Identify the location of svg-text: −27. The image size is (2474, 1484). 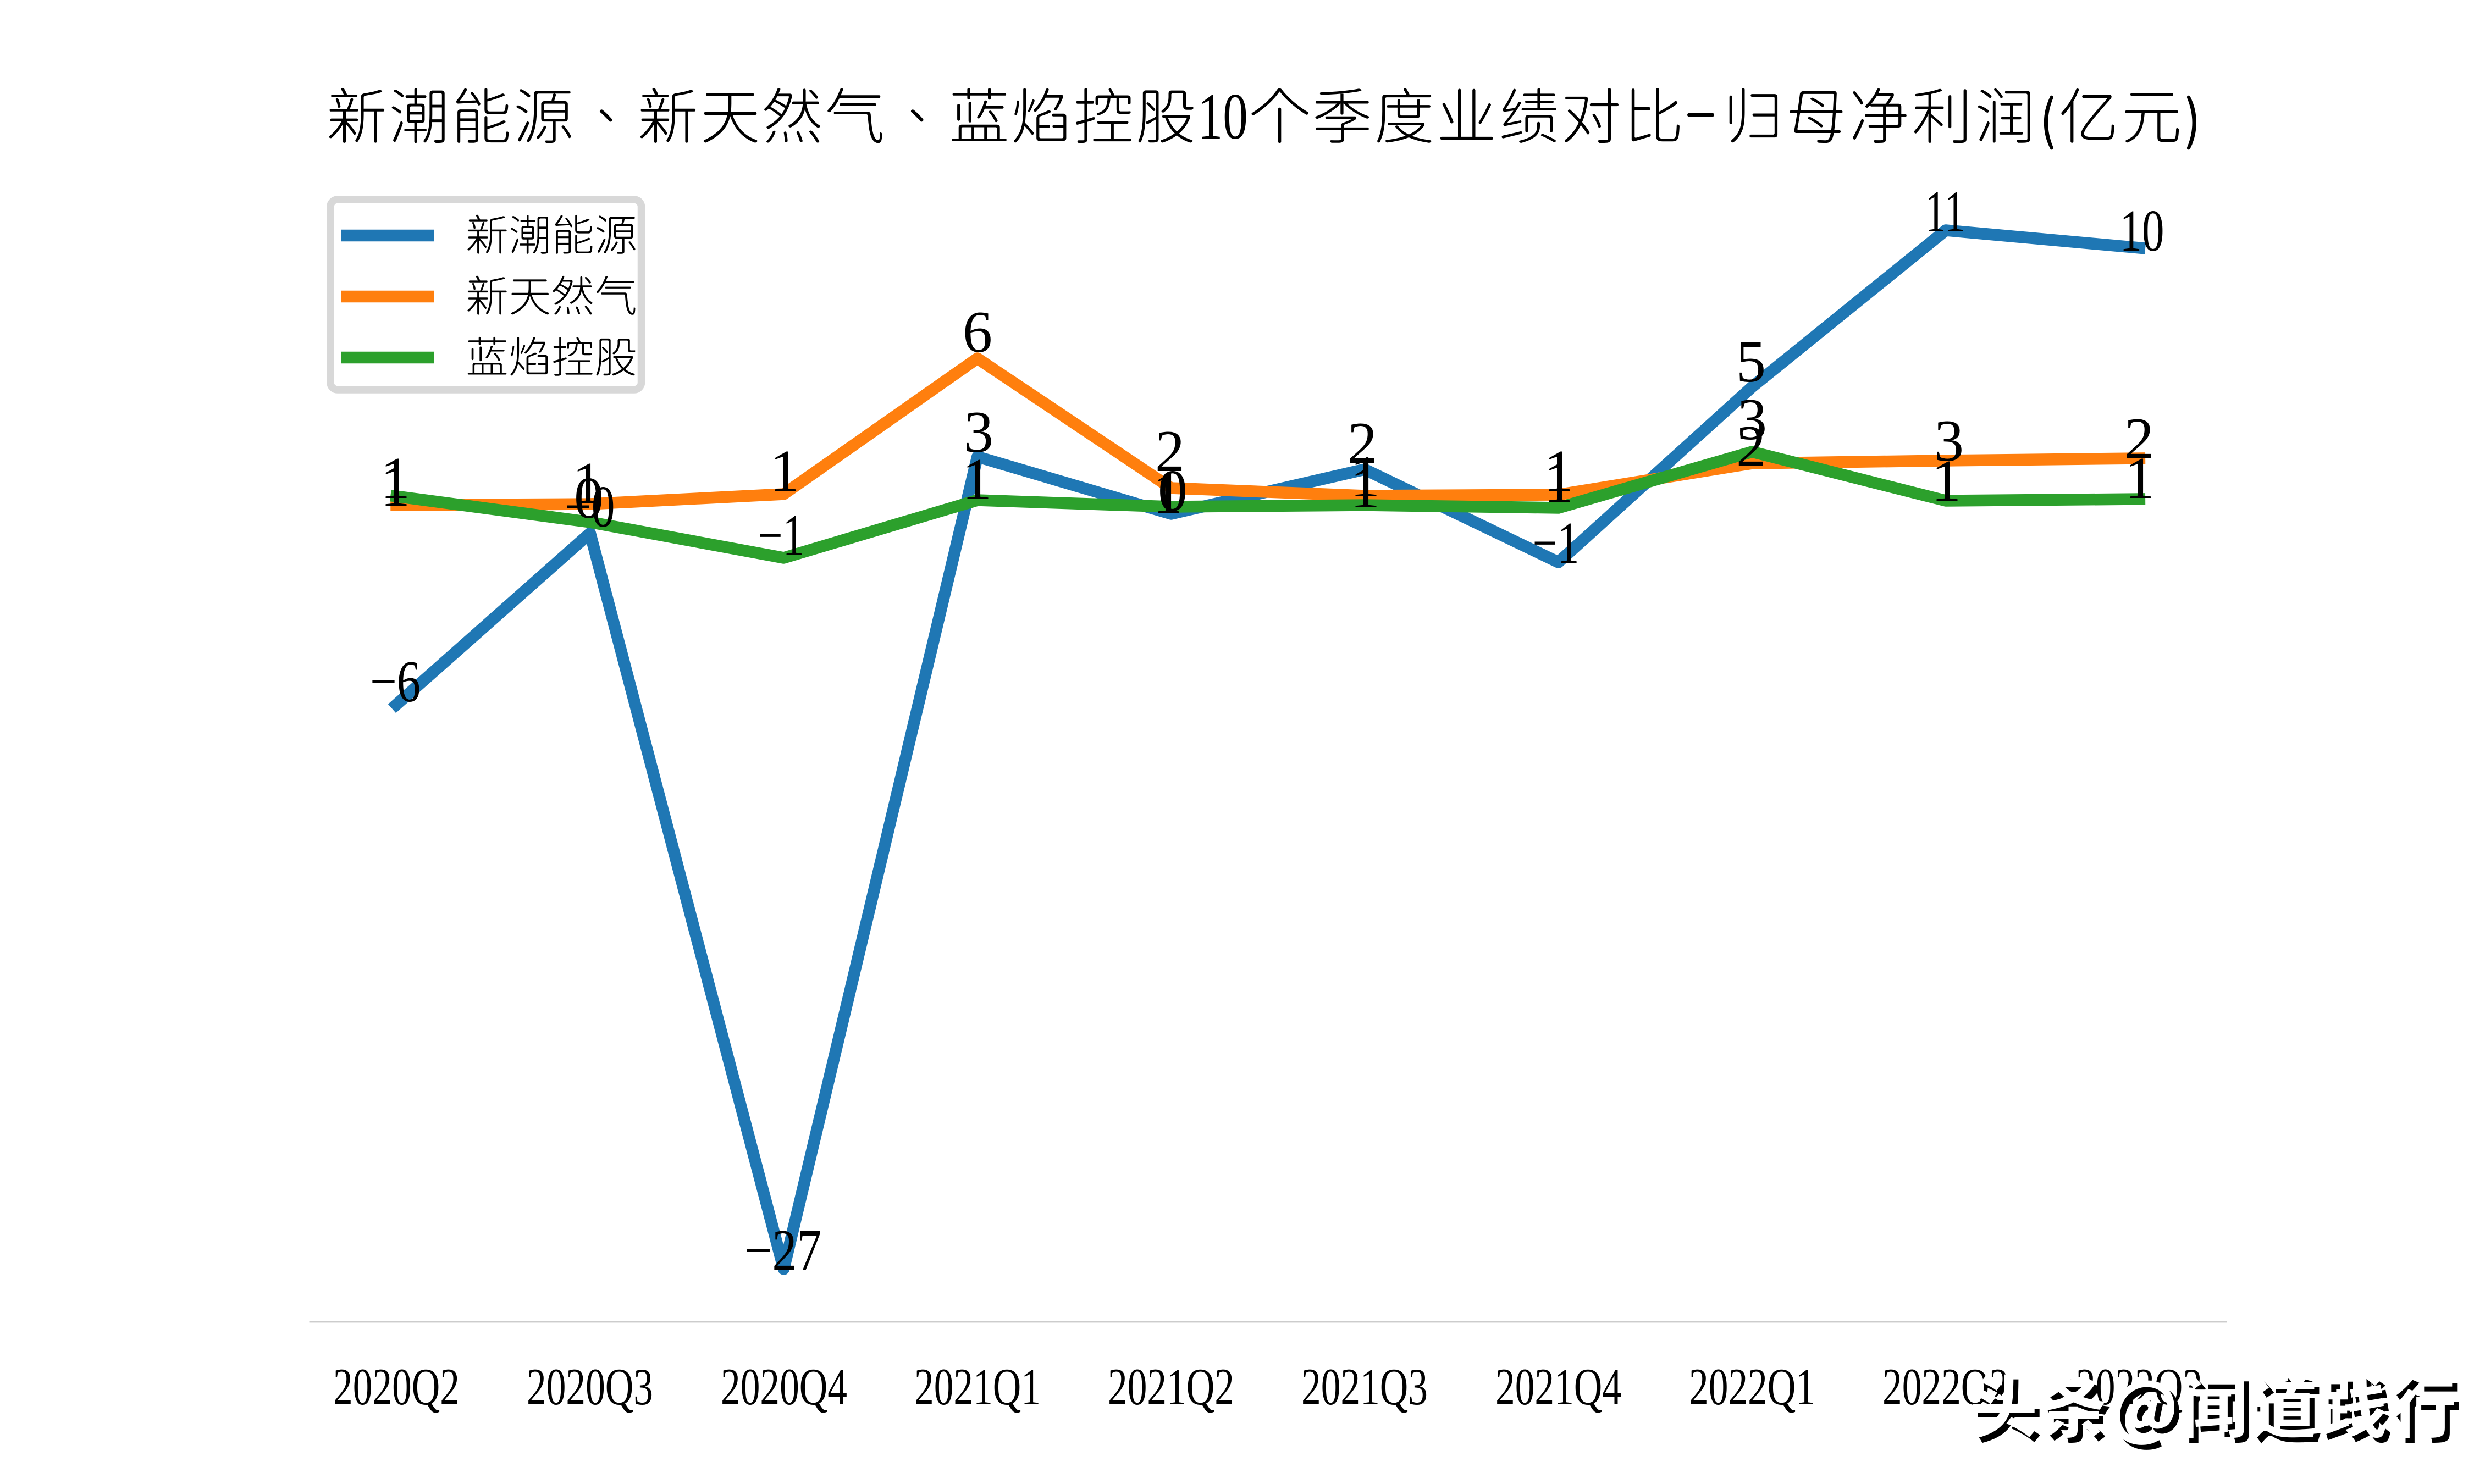
(783, 1250).